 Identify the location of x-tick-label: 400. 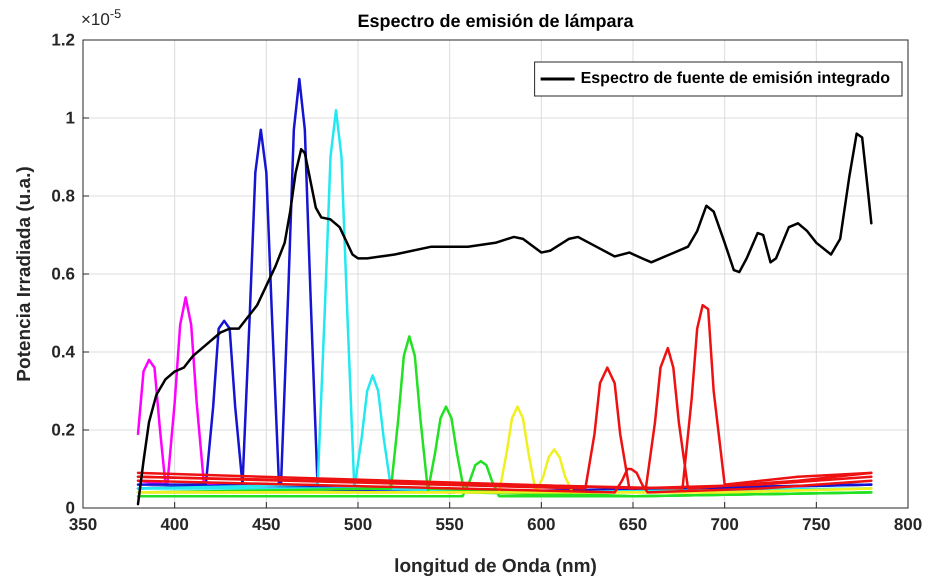
(174, 524).